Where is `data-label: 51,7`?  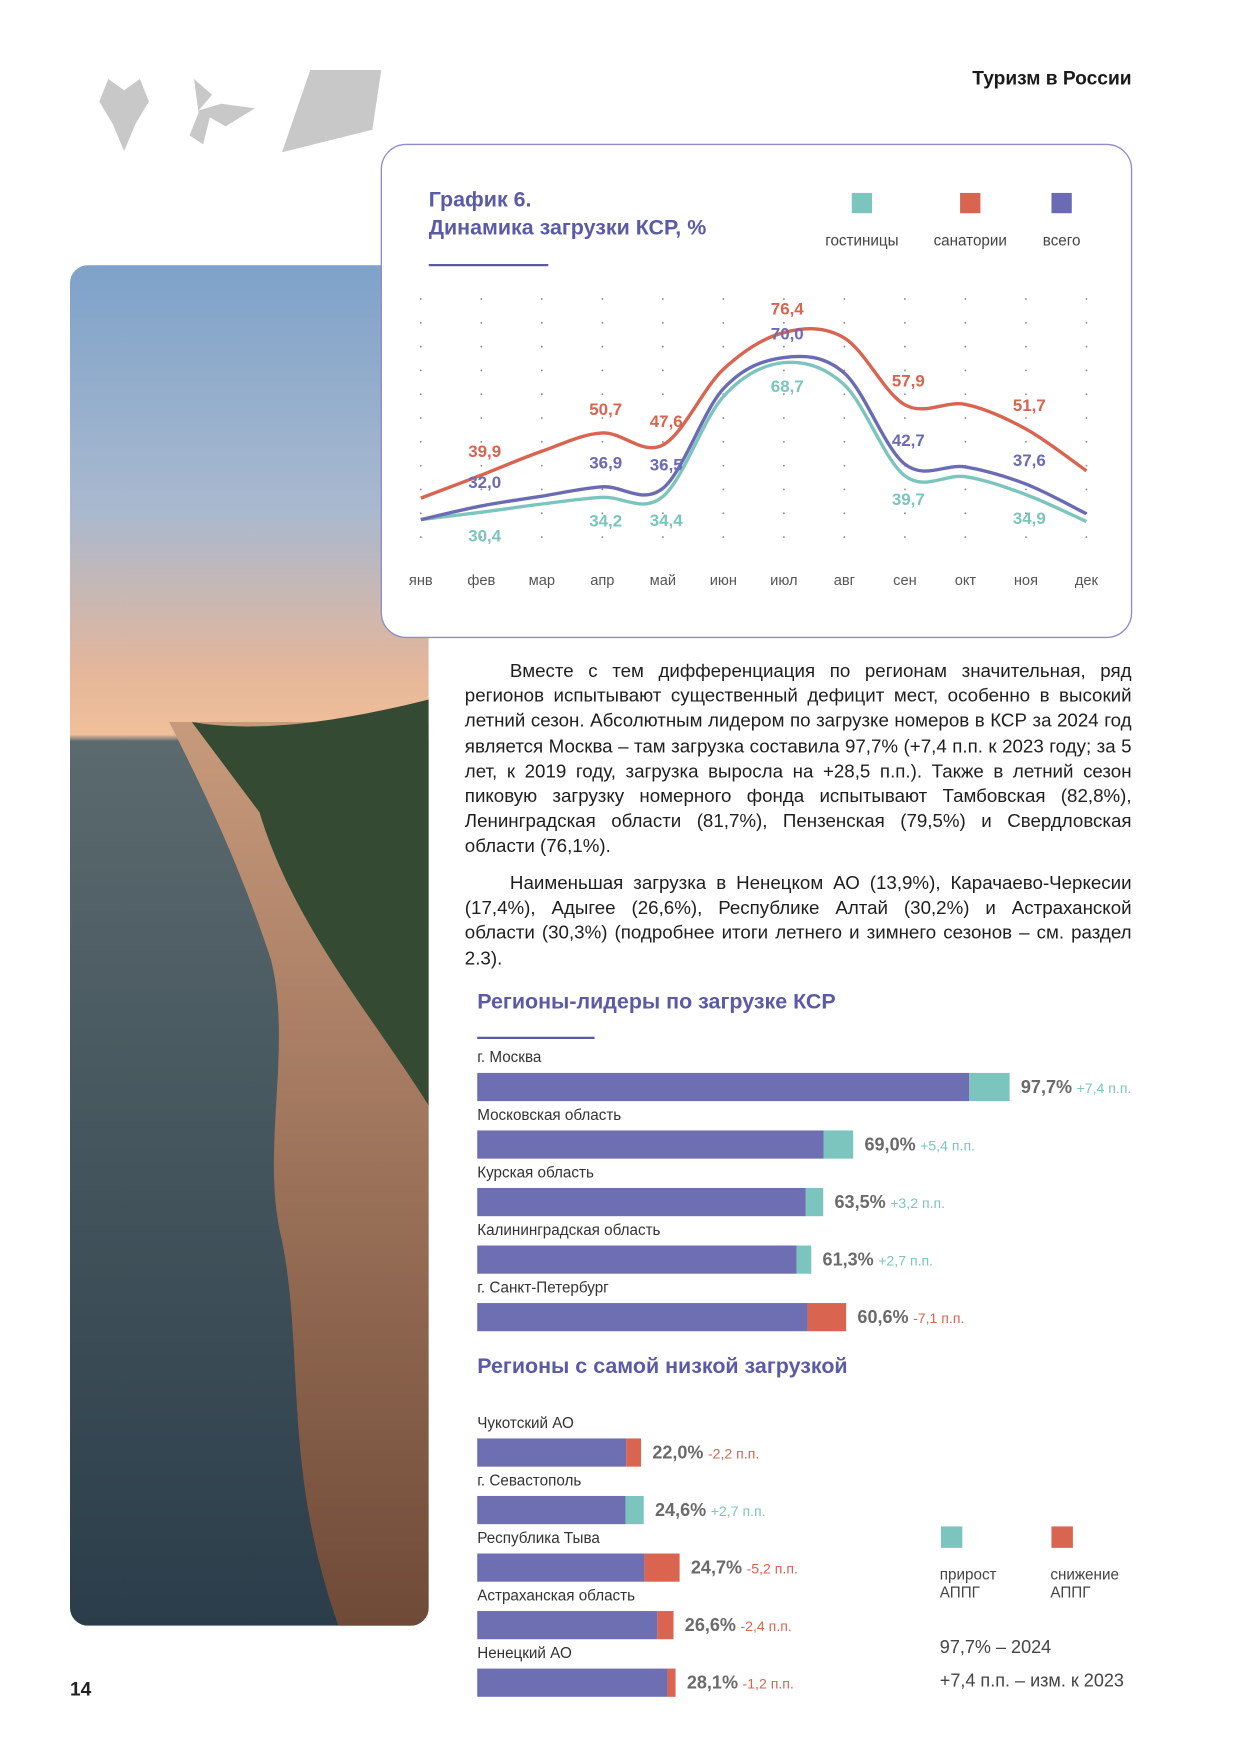
data-label: 51,7 is located at coordinates (1029, 405).